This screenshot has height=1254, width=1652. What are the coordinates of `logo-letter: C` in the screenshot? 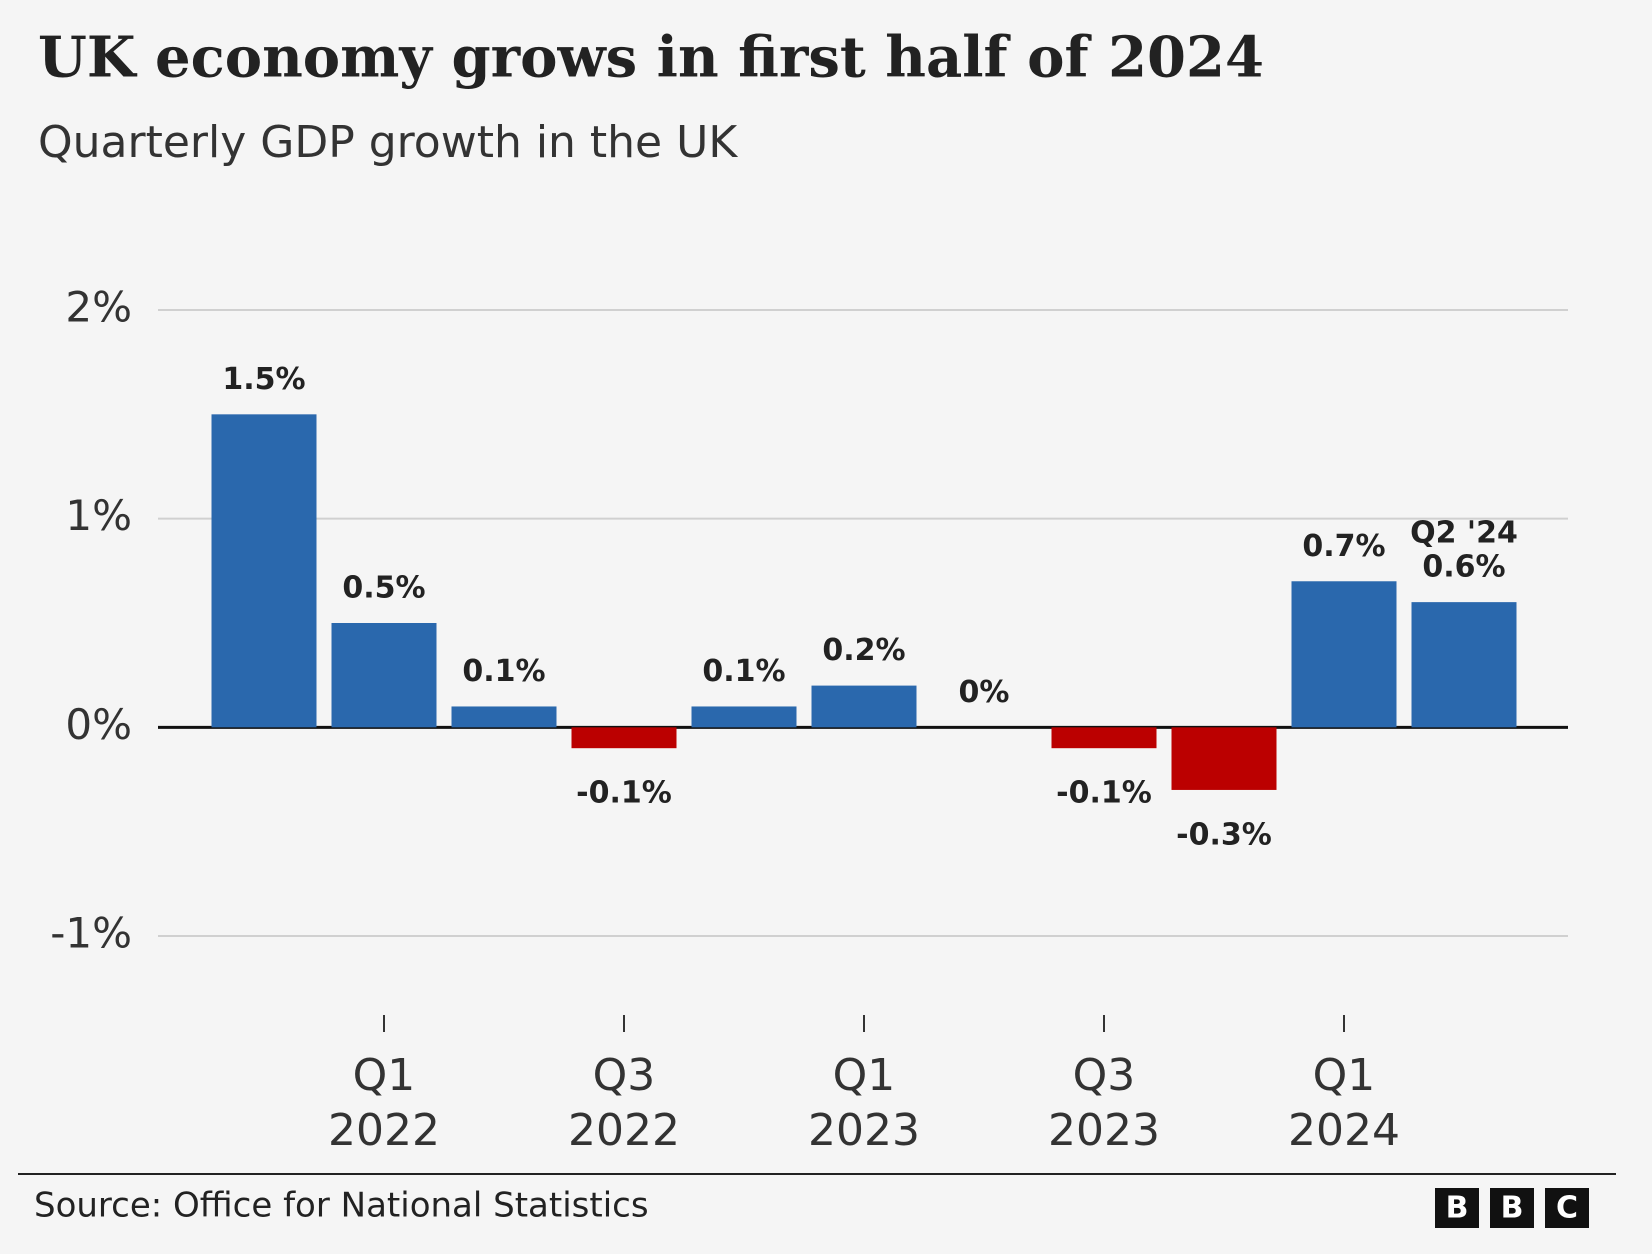 It's located at (1567, 1208).